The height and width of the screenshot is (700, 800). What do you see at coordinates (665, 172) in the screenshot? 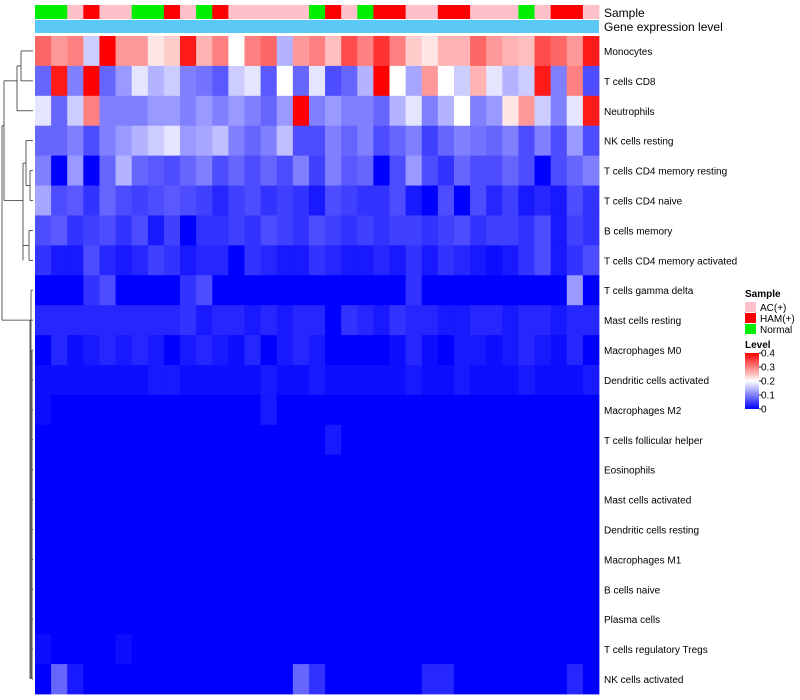
I see `row-label: T cells CD4 memory resting` at bounding box center [665, 172].